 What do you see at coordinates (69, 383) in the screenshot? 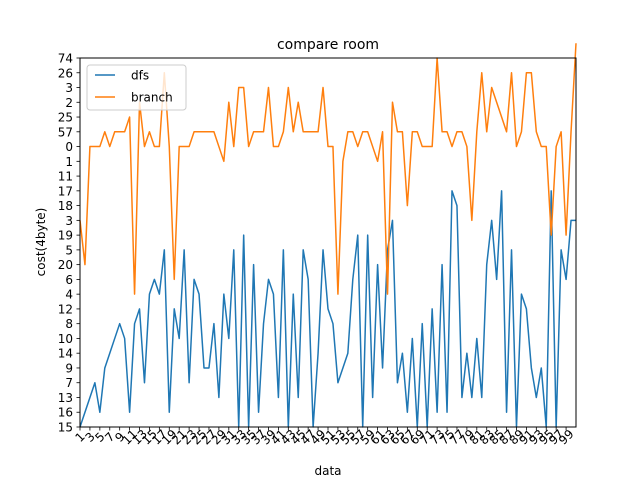
I see `y-tick-label: 7` at bounding box center [69, 383].